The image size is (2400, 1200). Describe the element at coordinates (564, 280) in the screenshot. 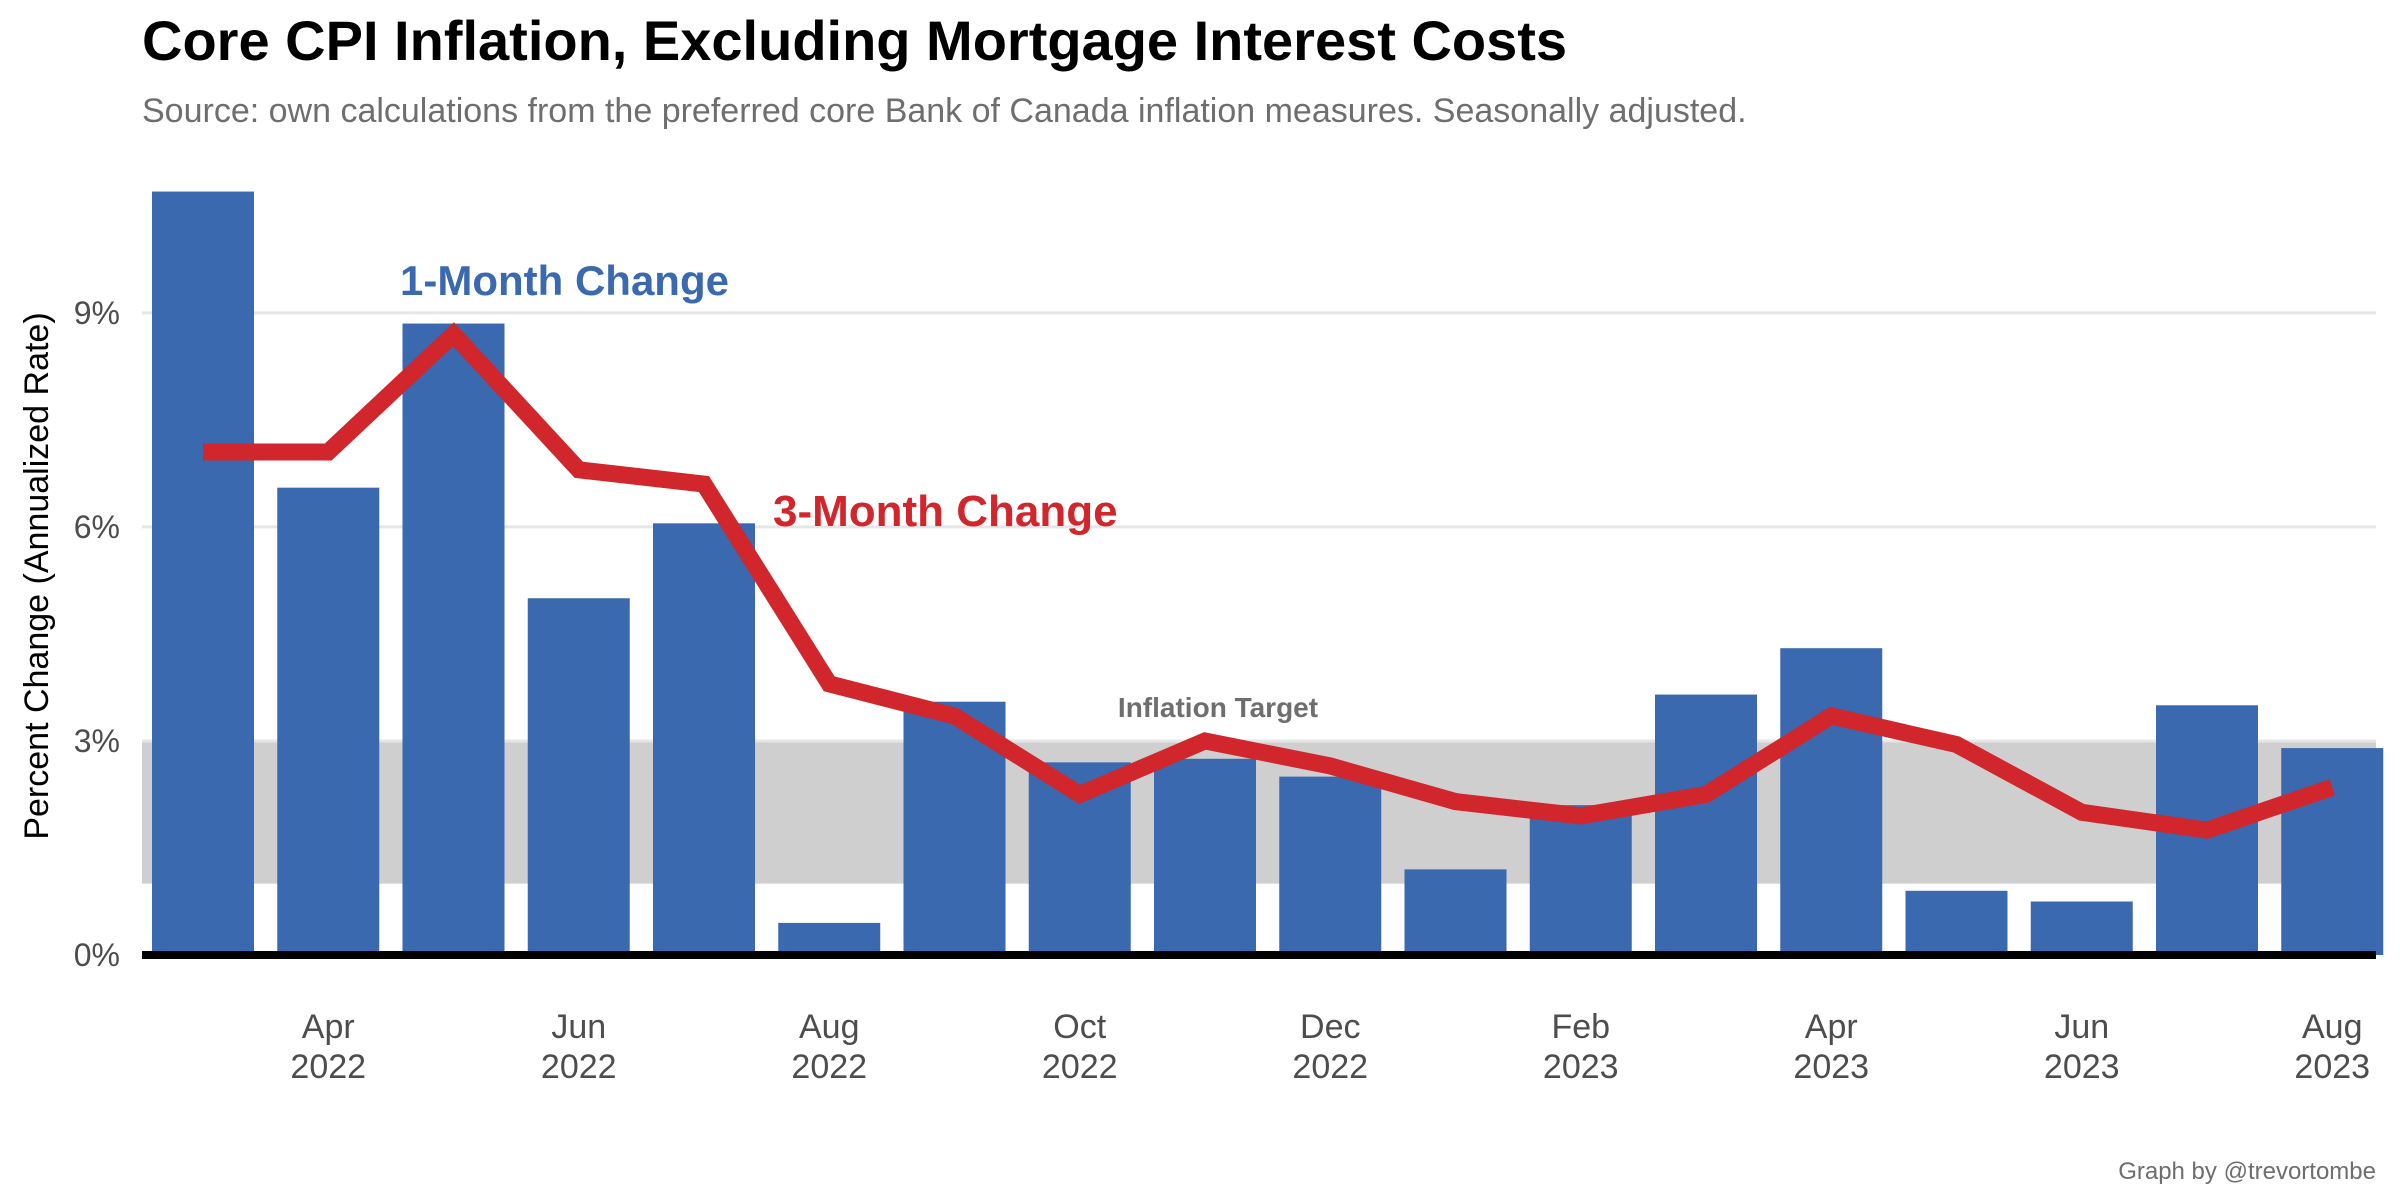

I see `annotation-1-month-change: 1-Month Change` at that location.